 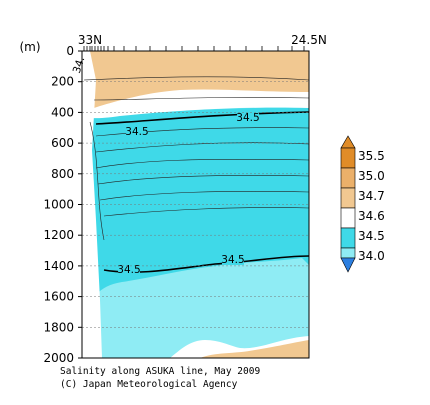 What do you see at coordinates (371, 156) in the screenshot?
I see `colorbar-label: 35.5` at bounding box center [371, 156].